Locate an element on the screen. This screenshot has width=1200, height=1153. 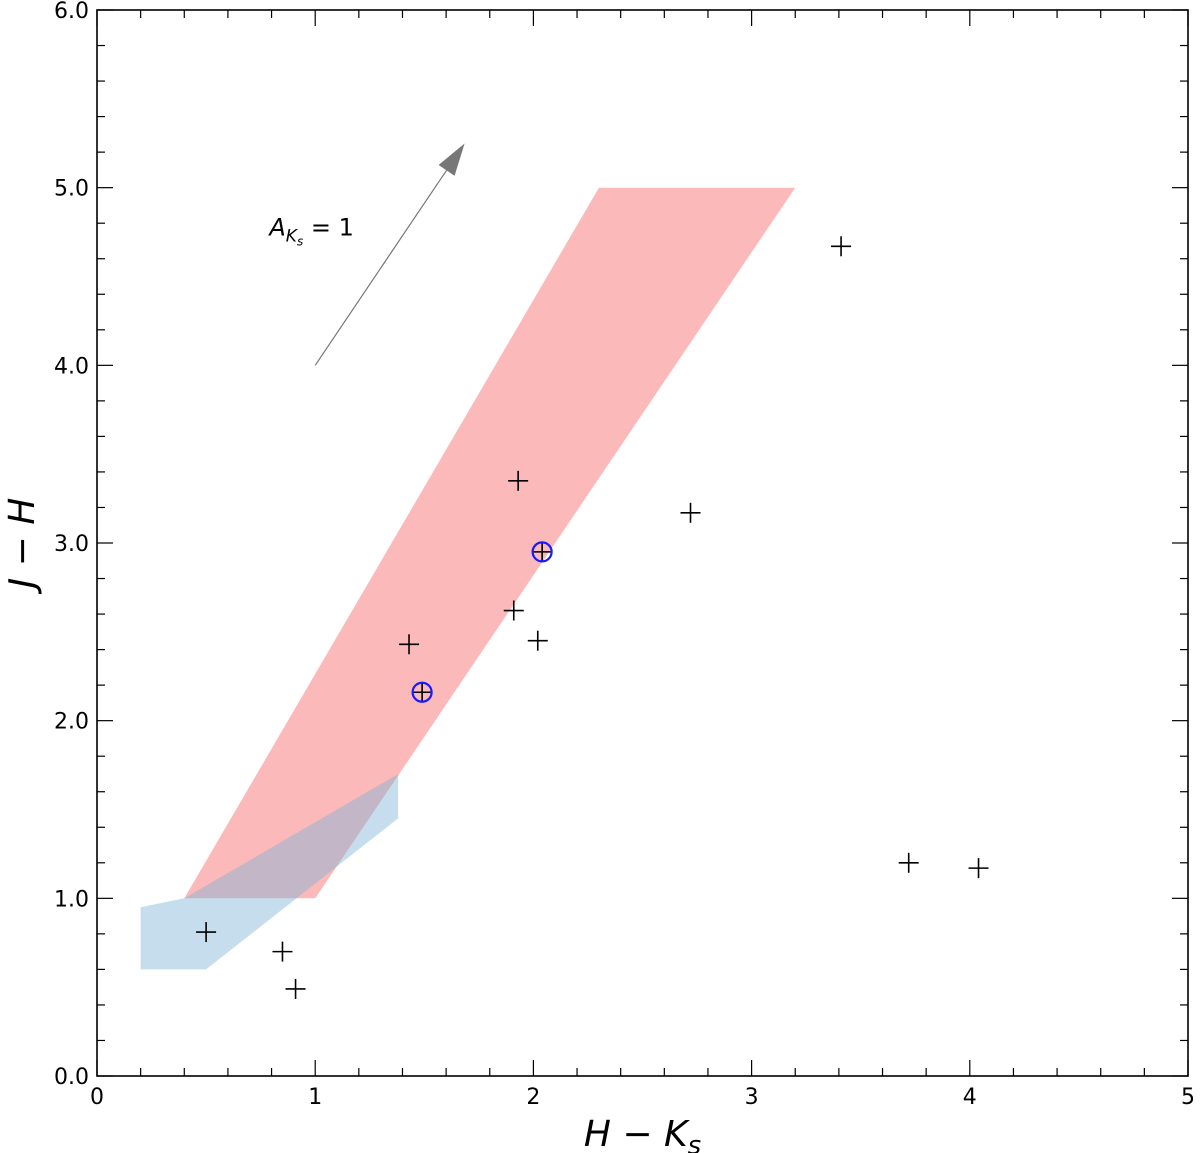
reddening-vector is located at coordinates (389, 254).